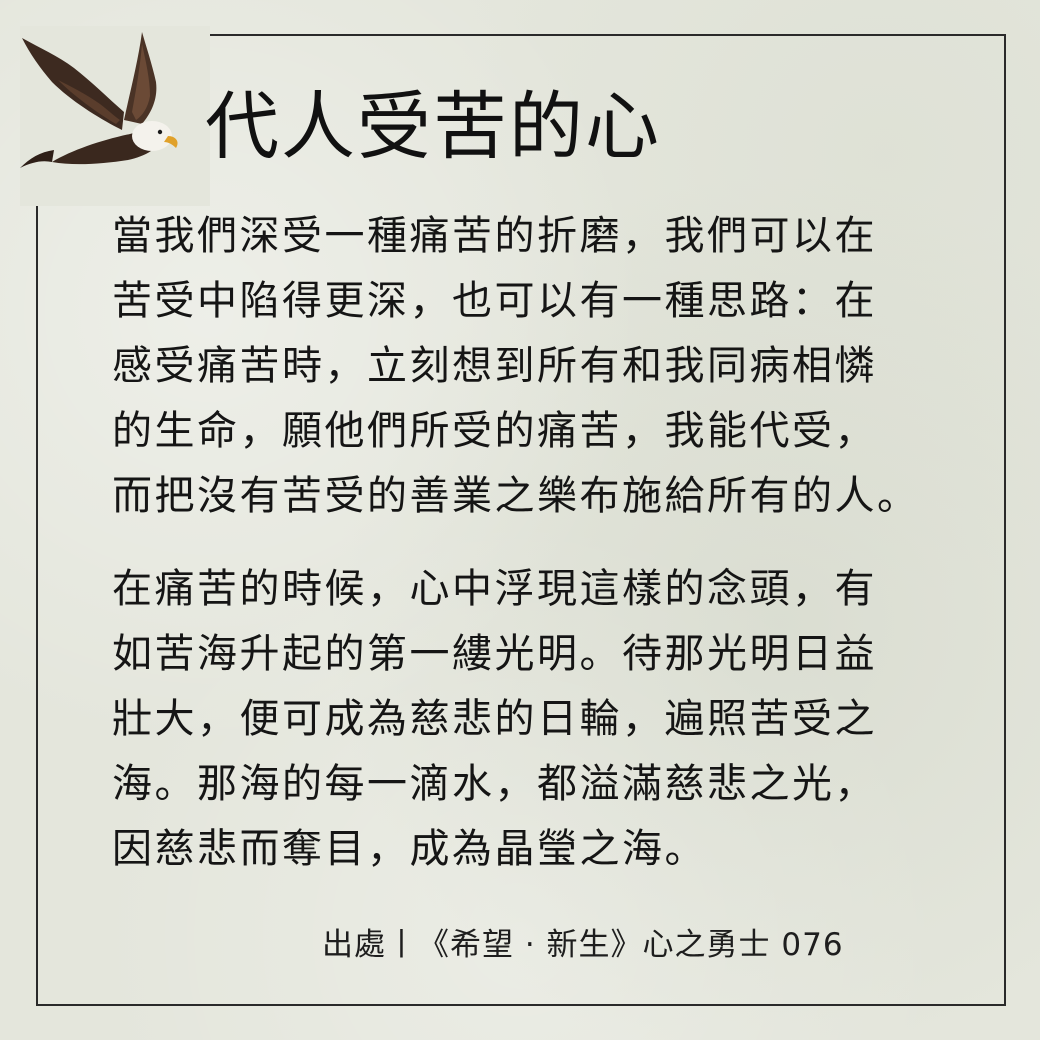 This screenshot has height=1040, width=1040. What do you see at coordinates (409, 849) in the screenshot?
I see `text-line: 因慈悲而奪目，成為晶瑩之海。` at bounding box center [409, 849].